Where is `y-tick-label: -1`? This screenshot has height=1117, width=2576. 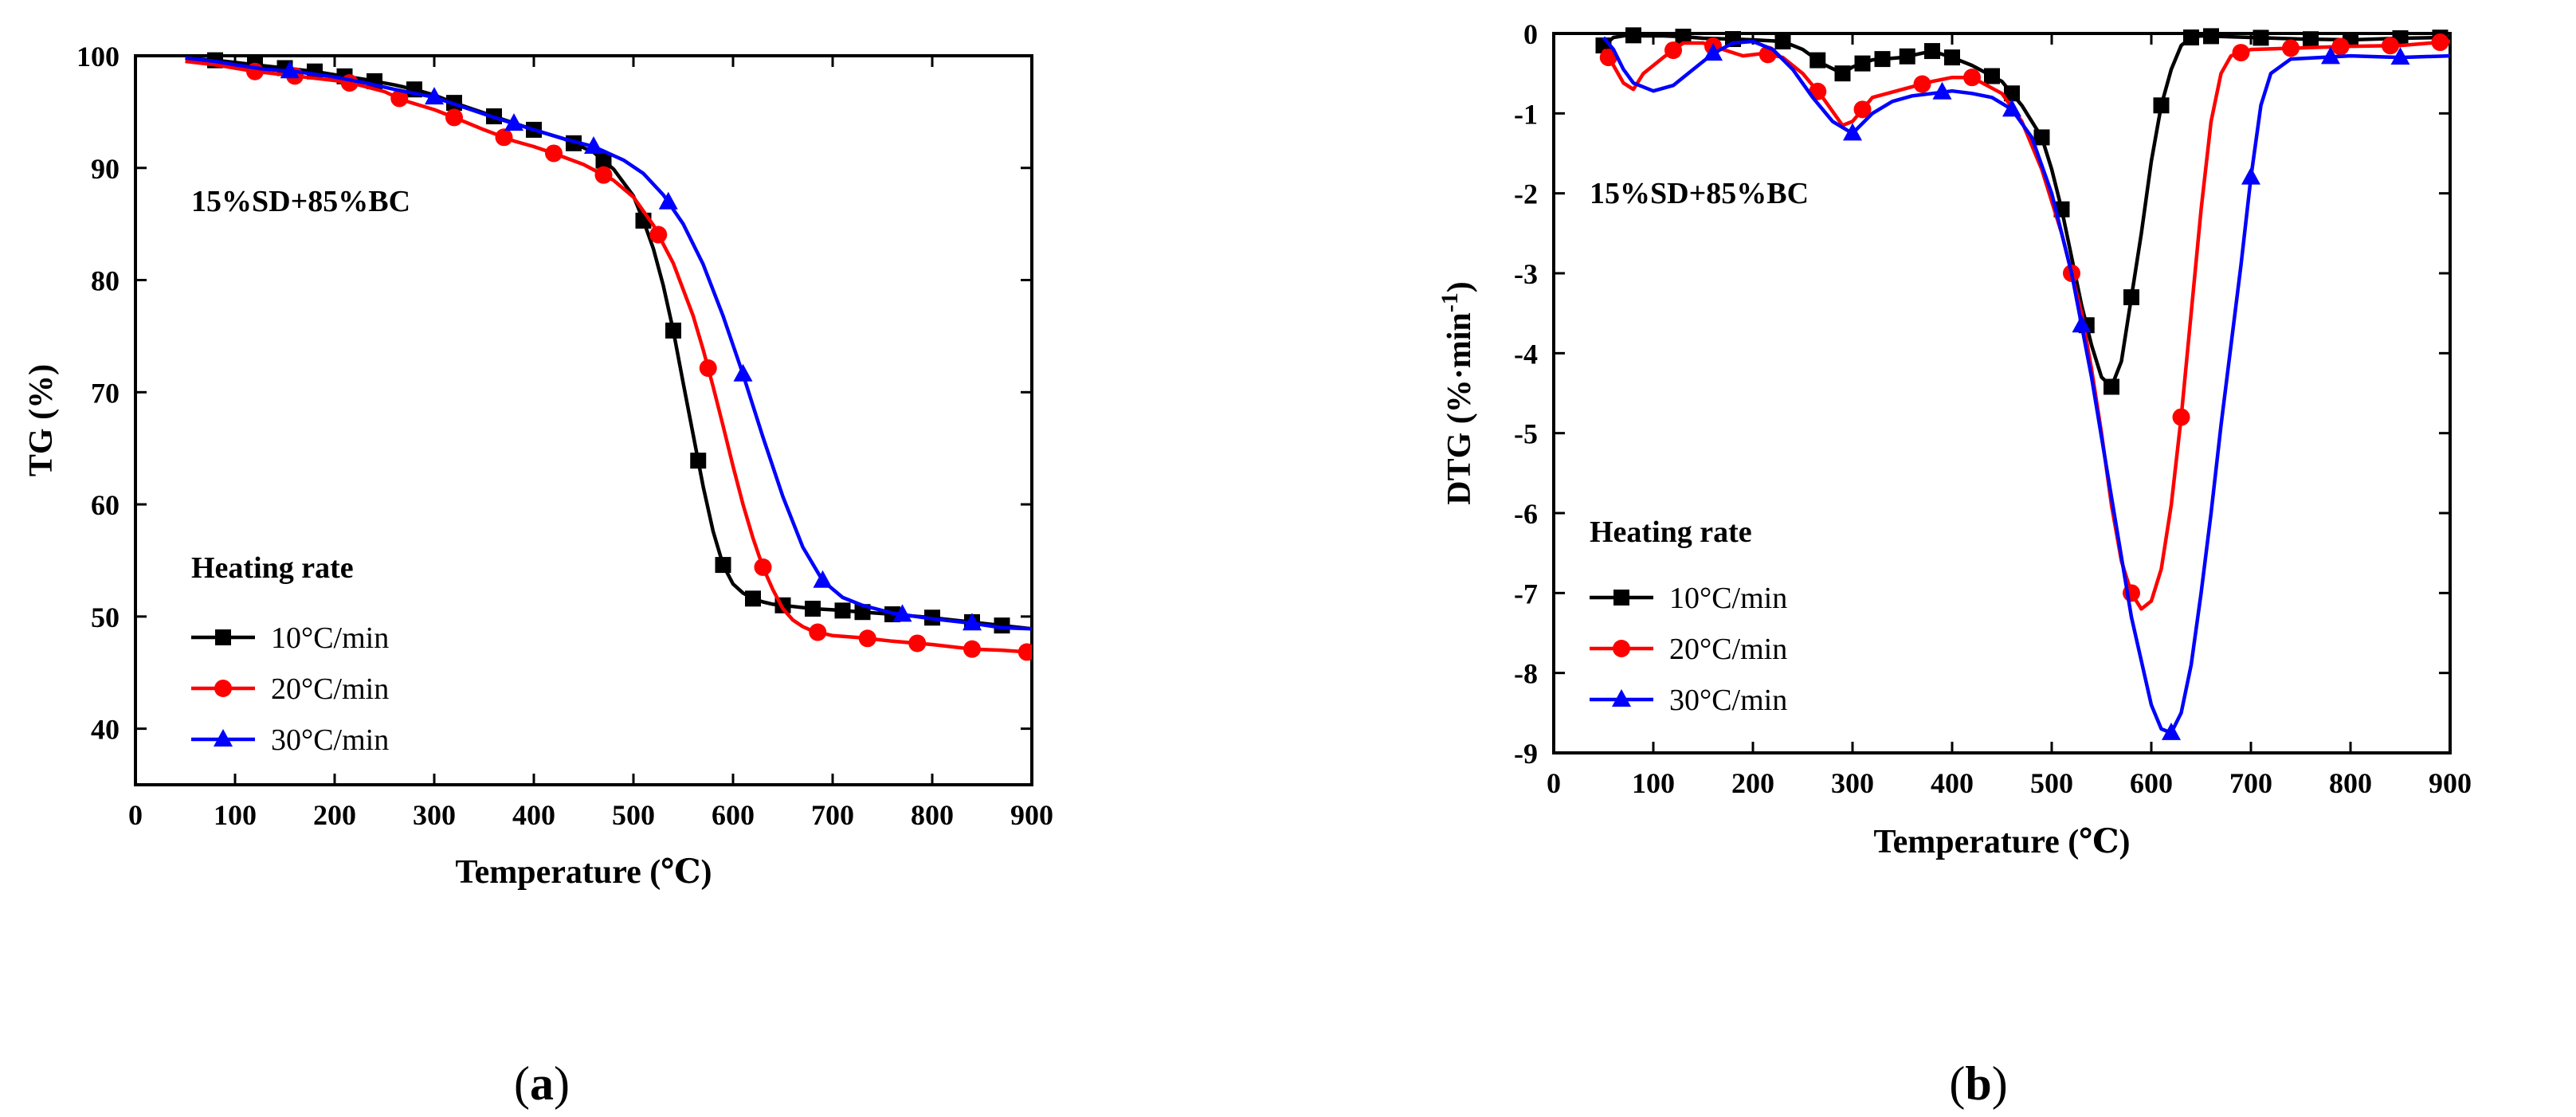 y-tick-label: -1 is located at coordinates (1526, 114).